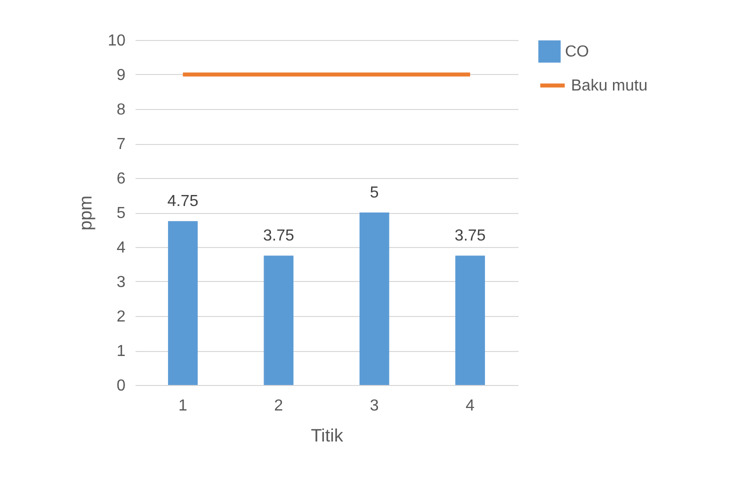 The height and width of the screenshot is (498, 743). I want to click on y-tick-label: 7, so click(121, 144).